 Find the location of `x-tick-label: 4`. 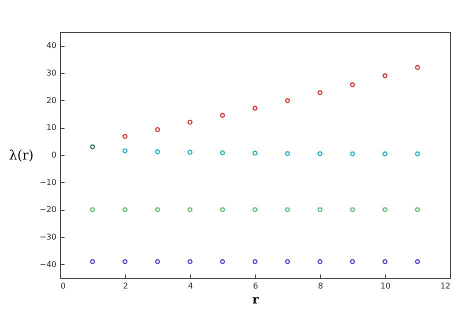

x-tick-label: 4 is located at coordinates (191, 286).